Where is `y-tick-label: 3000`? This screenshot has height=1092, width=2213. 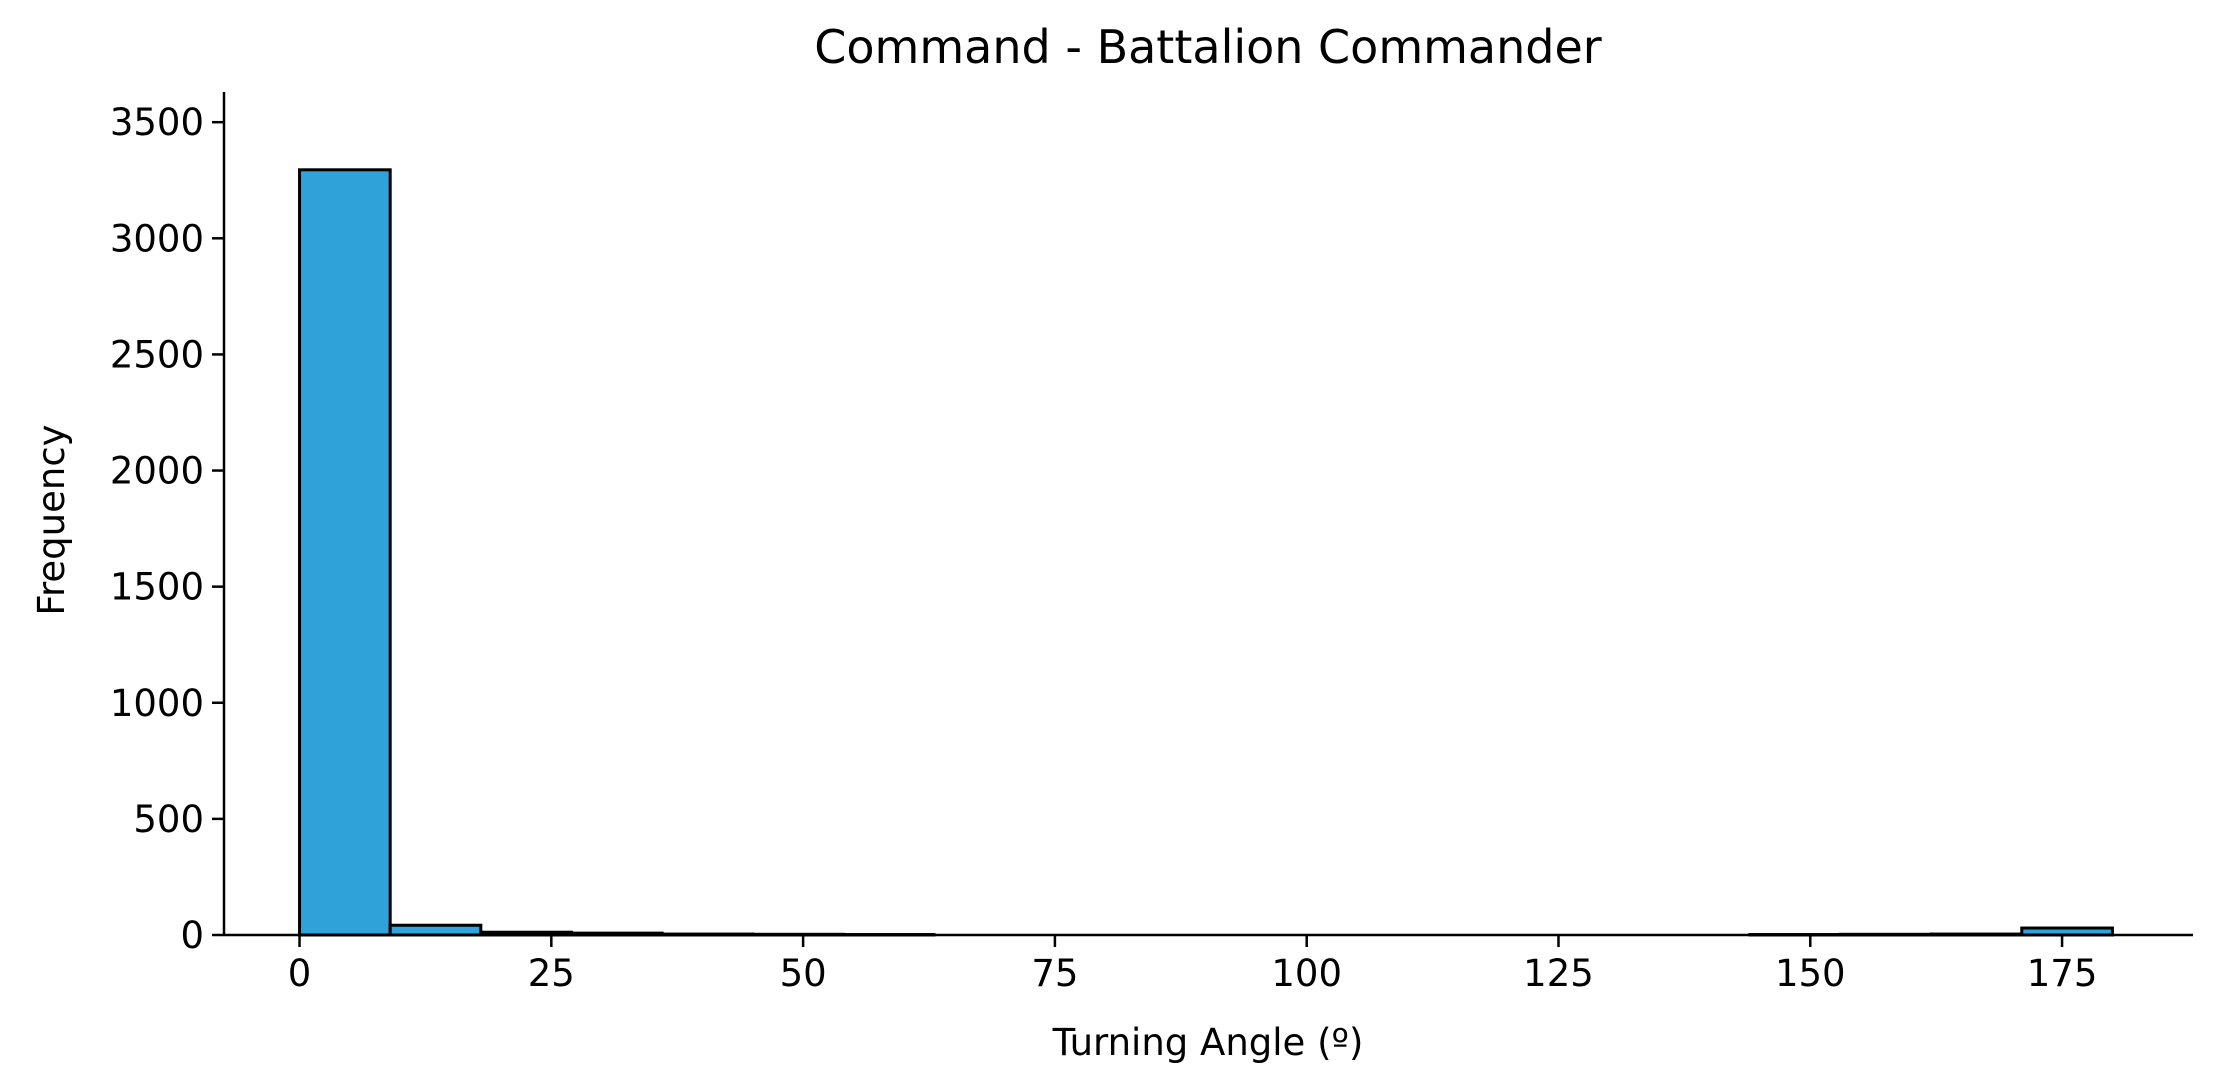
y-tick-label: 3000 is located at coordinates (157, 238).